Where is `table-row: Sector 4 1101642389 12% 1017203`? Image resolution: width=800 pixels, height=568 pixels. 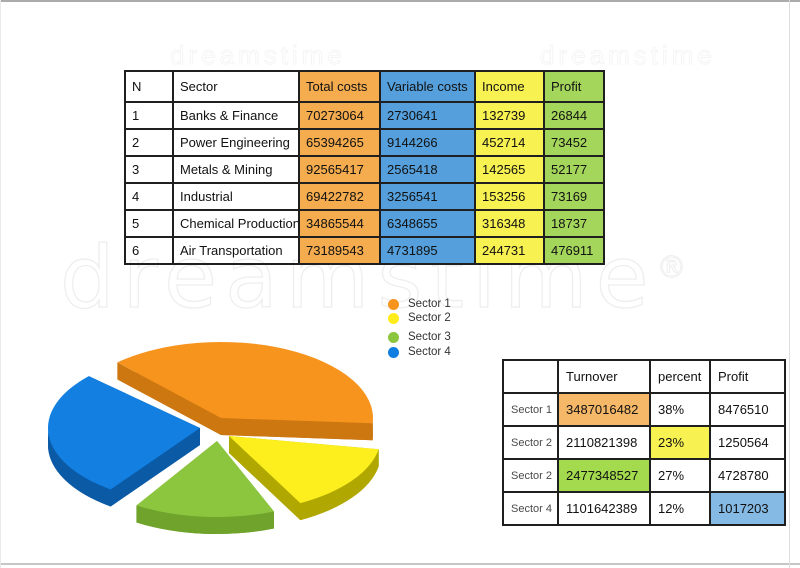 table-row: Sector 4 1101642389 12% 1017203 is located at coordinates (644, 508).